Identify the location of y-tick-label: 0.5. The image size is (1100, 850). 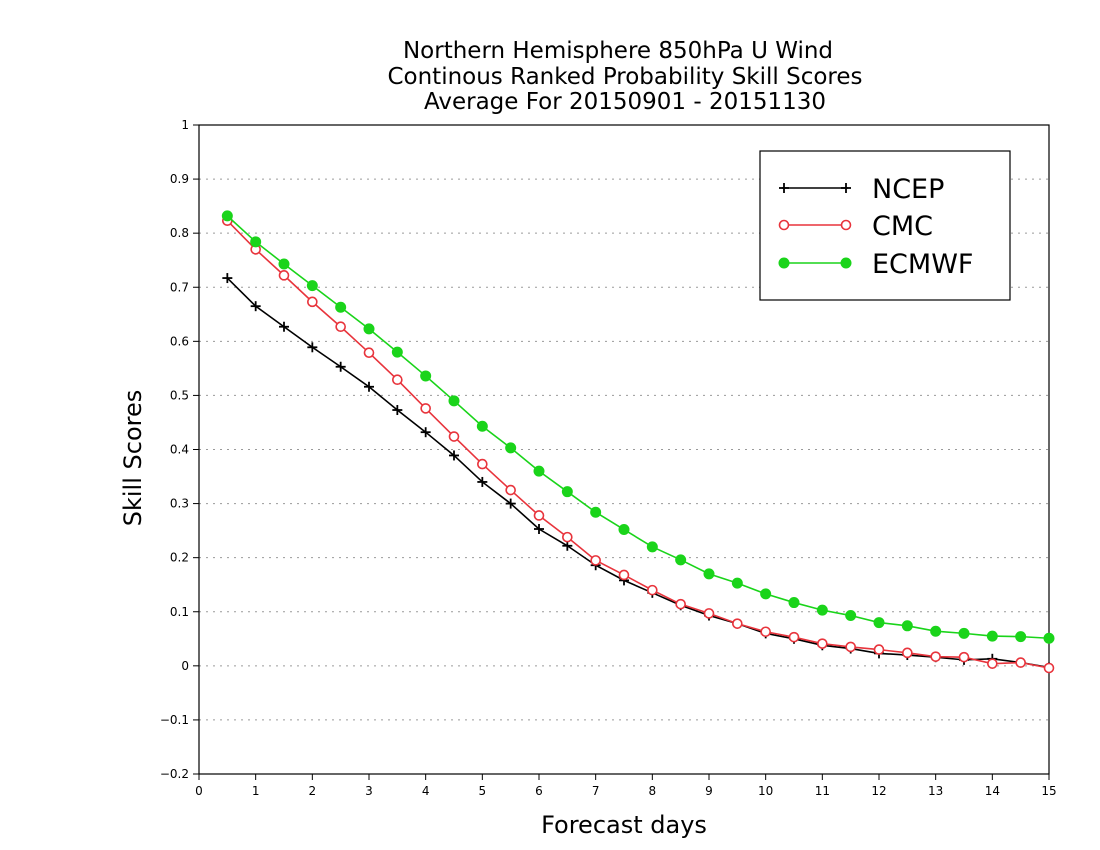
(179, 395).